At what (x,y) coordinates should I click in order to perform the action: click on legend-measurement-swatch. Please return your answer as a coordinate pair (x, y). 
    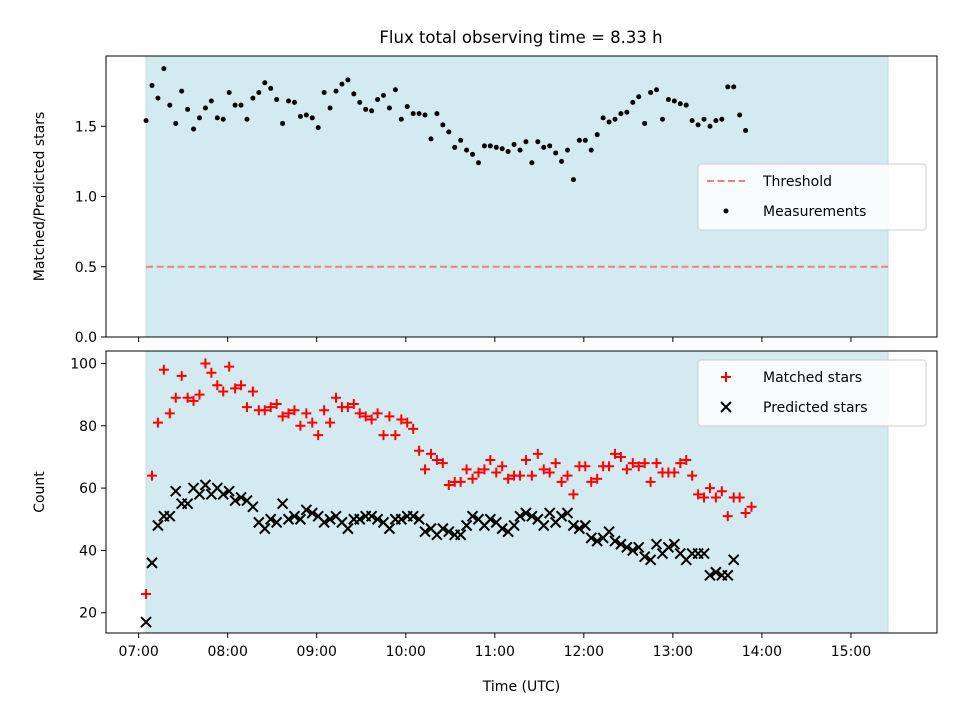
    Looking at the image, I should click on (726, 211).